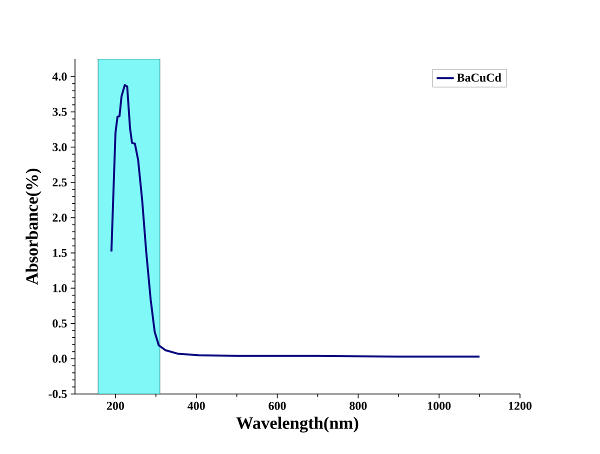 This screenshot has height=454, width=600. I want to click on y-tick-label: 2.5, so click(59, 182).